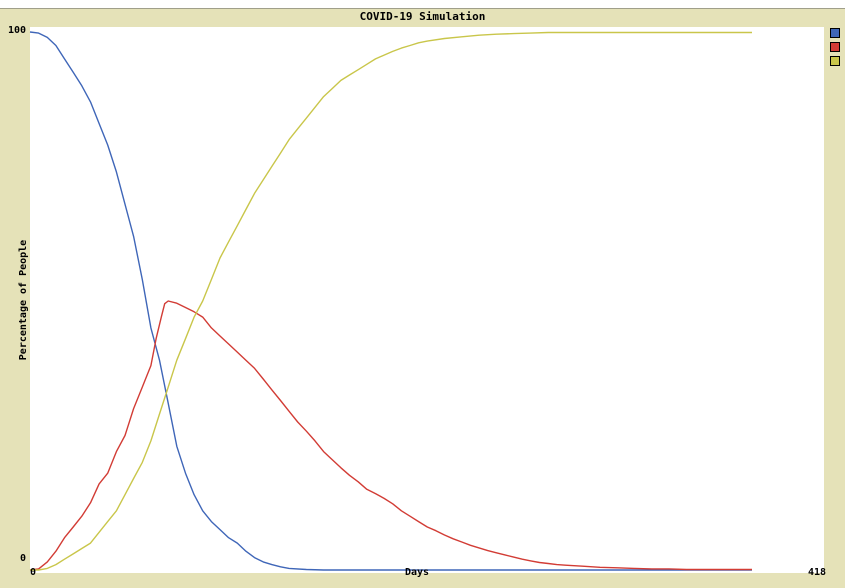 The height and width of the screenshot is (588, 845). What do you see at coordinates (817, 572) in the screenshot?
I see `x-tick-label-max: 418` at bounding box center [817, 572].